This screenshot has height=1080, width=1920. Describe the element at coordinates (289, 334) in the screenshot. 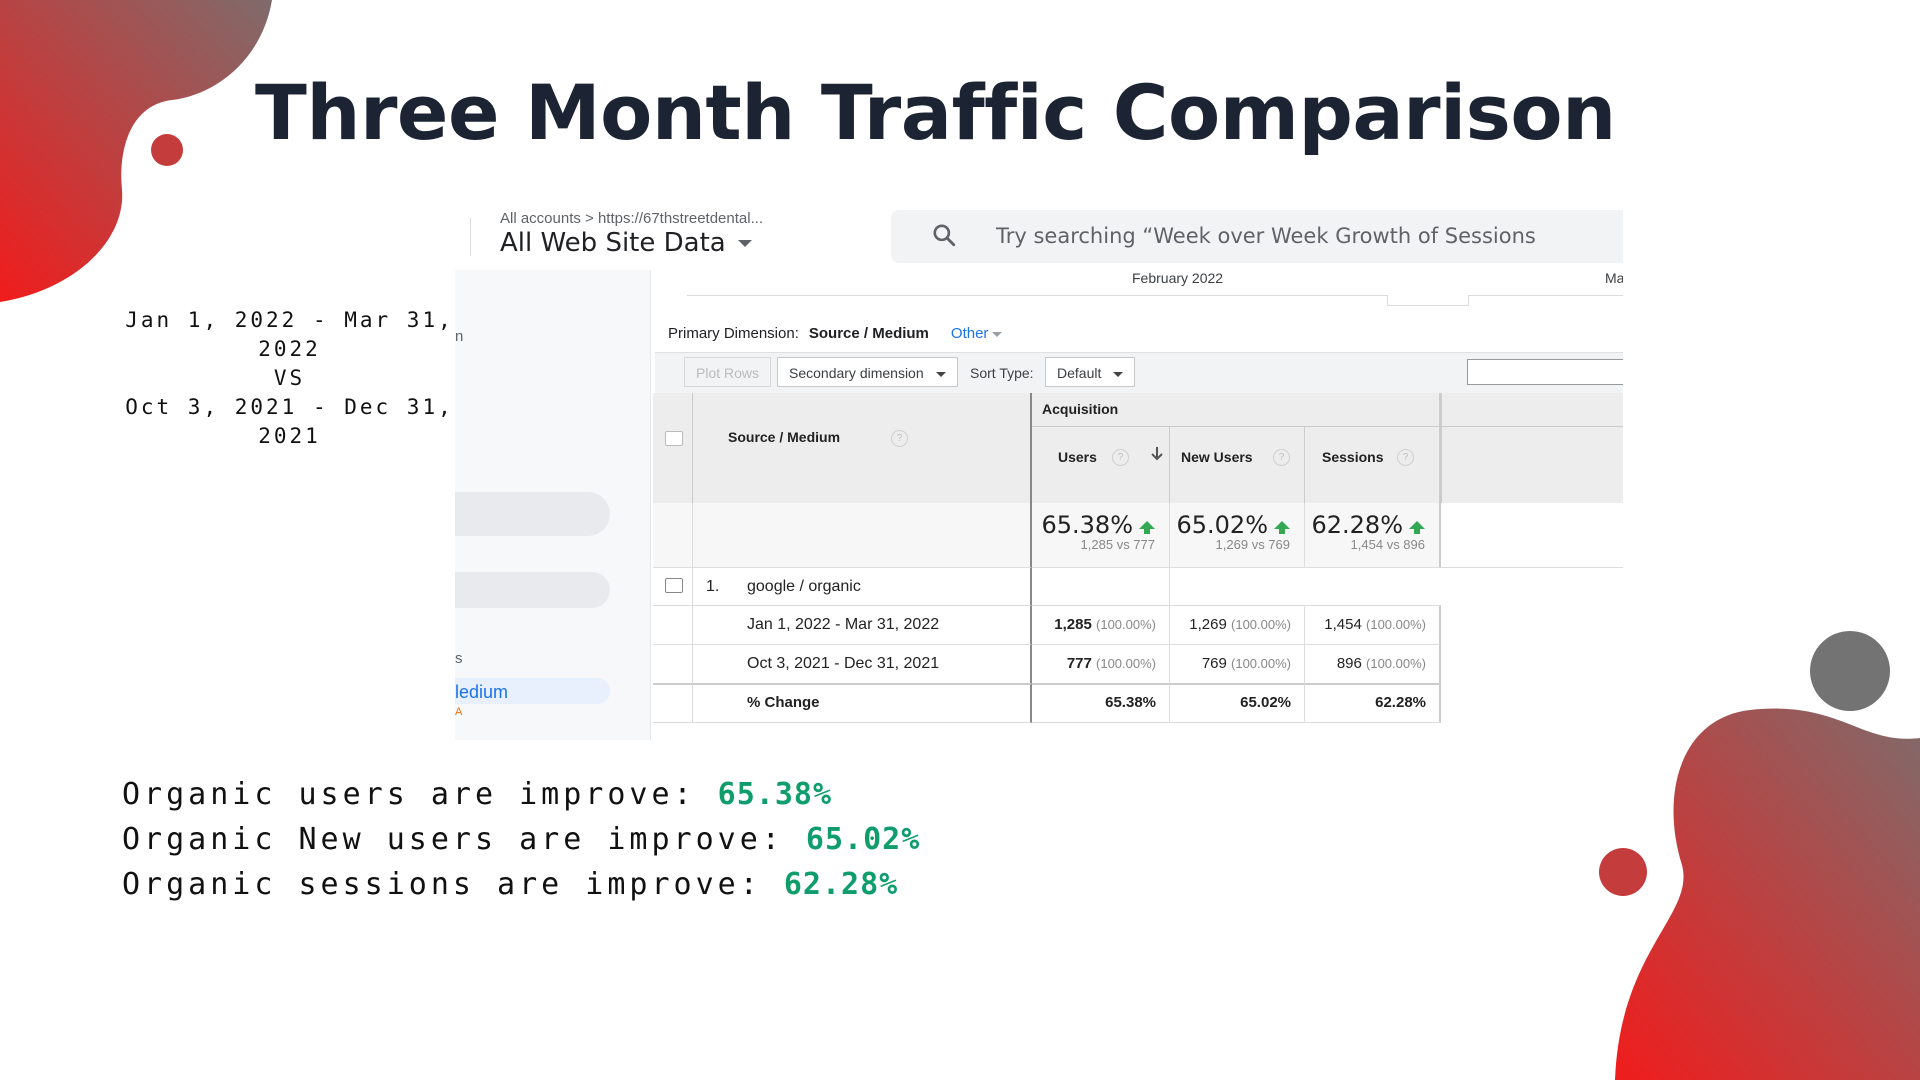

I see `date-range-current: Jan 1, 2022 - Mar 31, 2022` at that location.